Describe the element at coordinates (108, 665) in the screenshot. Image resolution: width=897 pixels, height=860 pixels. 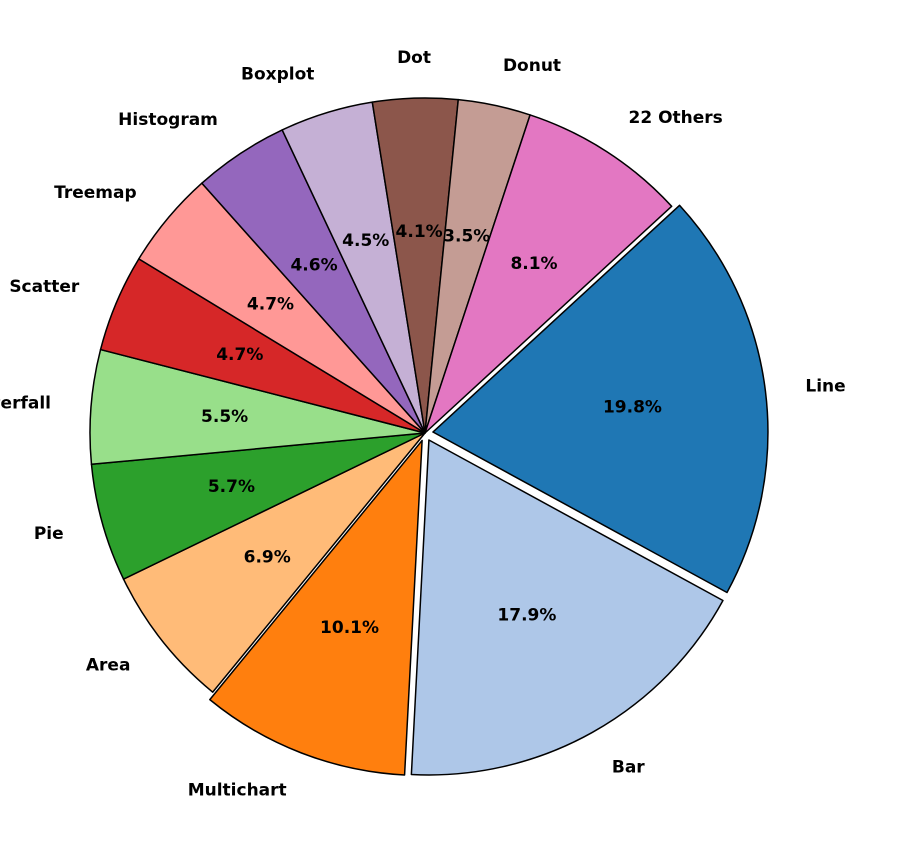
I see `pie-category-label-area: Area` at that location.